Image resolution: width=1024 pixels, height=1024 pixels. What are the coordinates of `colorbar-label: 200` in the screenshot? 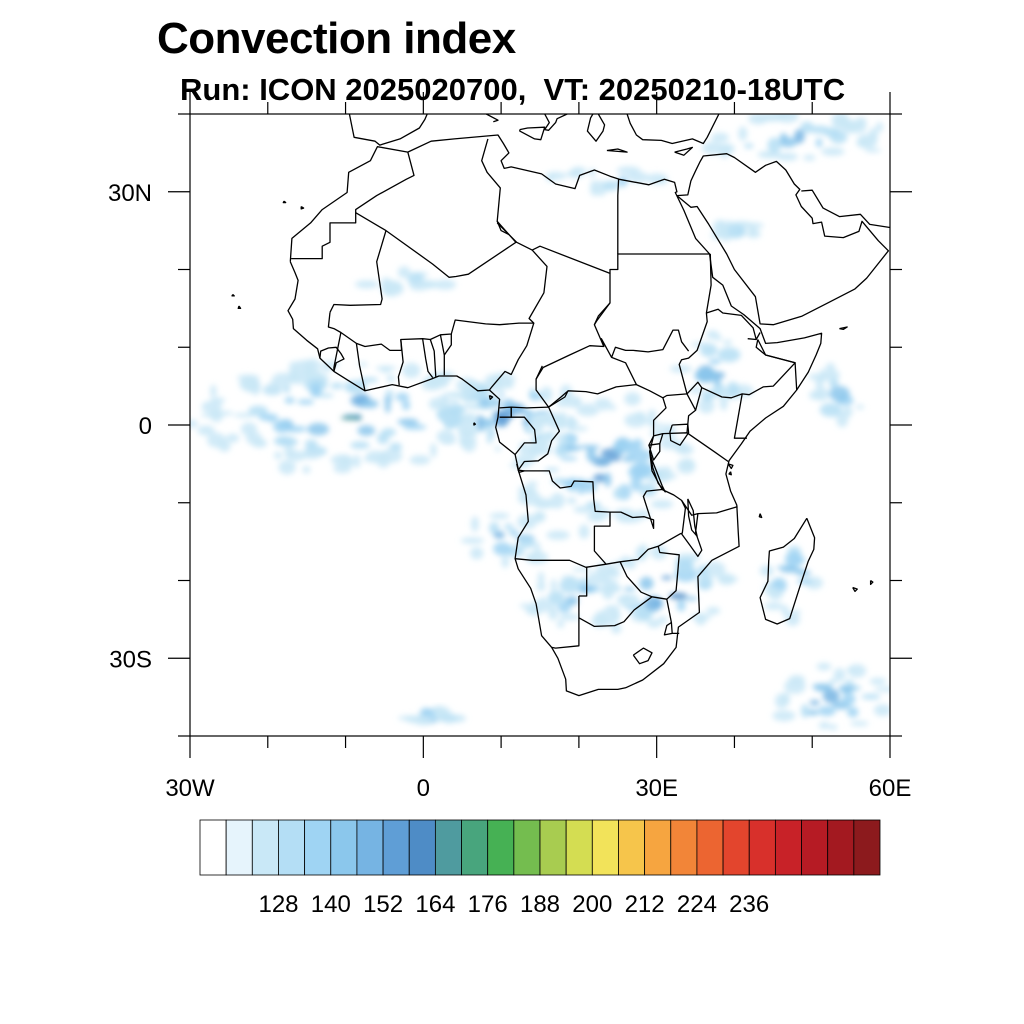 It's located at (592, 904).